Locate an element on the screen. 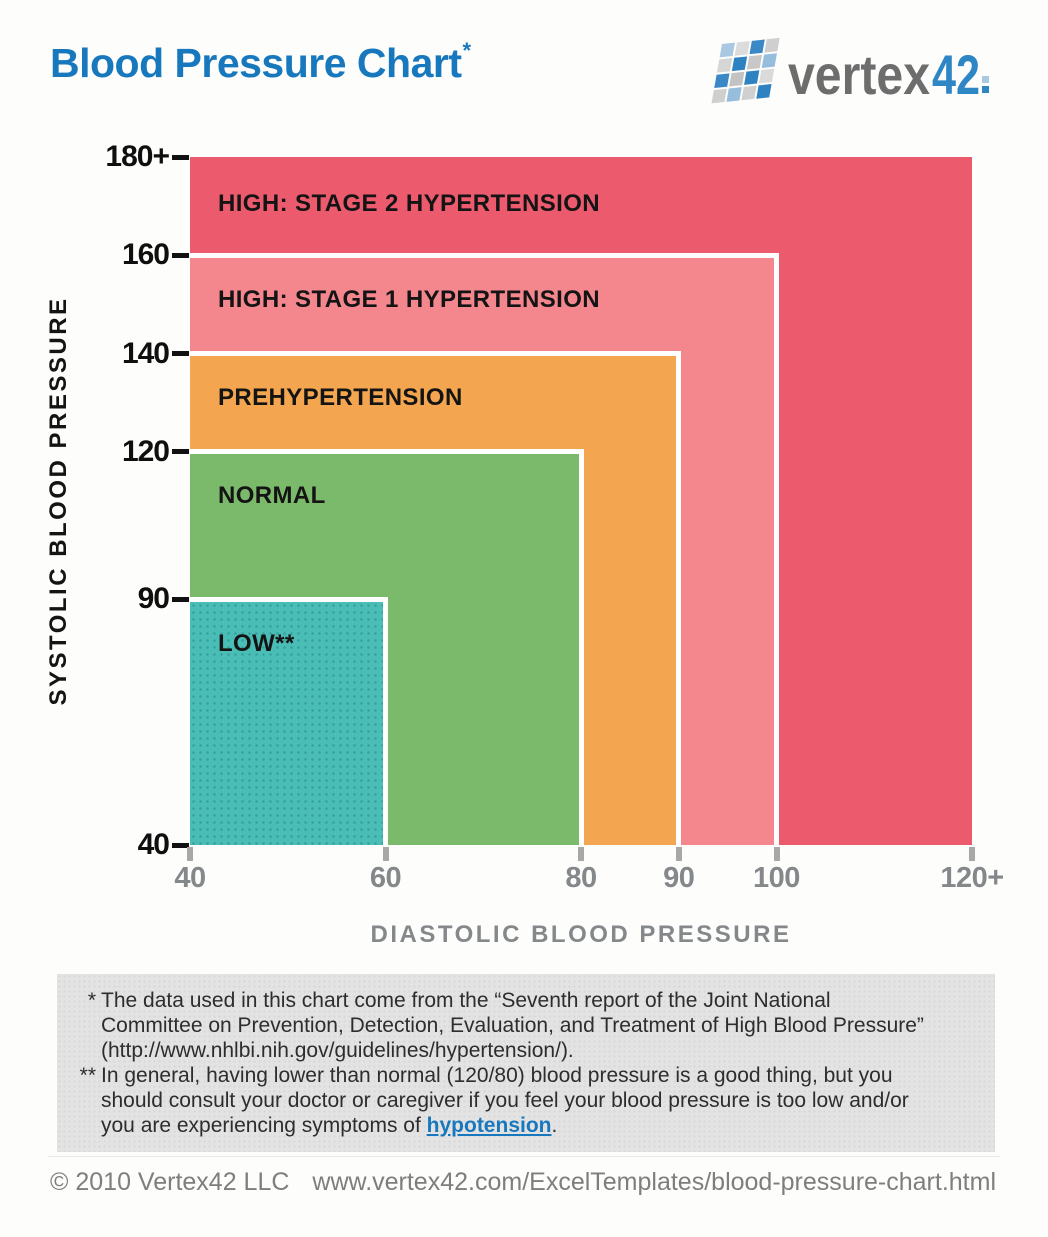 This screenshot has height=1237, width=1048. zone-label-prehypertension: PREHYPERTENSION is located at coordinates (340, 398).